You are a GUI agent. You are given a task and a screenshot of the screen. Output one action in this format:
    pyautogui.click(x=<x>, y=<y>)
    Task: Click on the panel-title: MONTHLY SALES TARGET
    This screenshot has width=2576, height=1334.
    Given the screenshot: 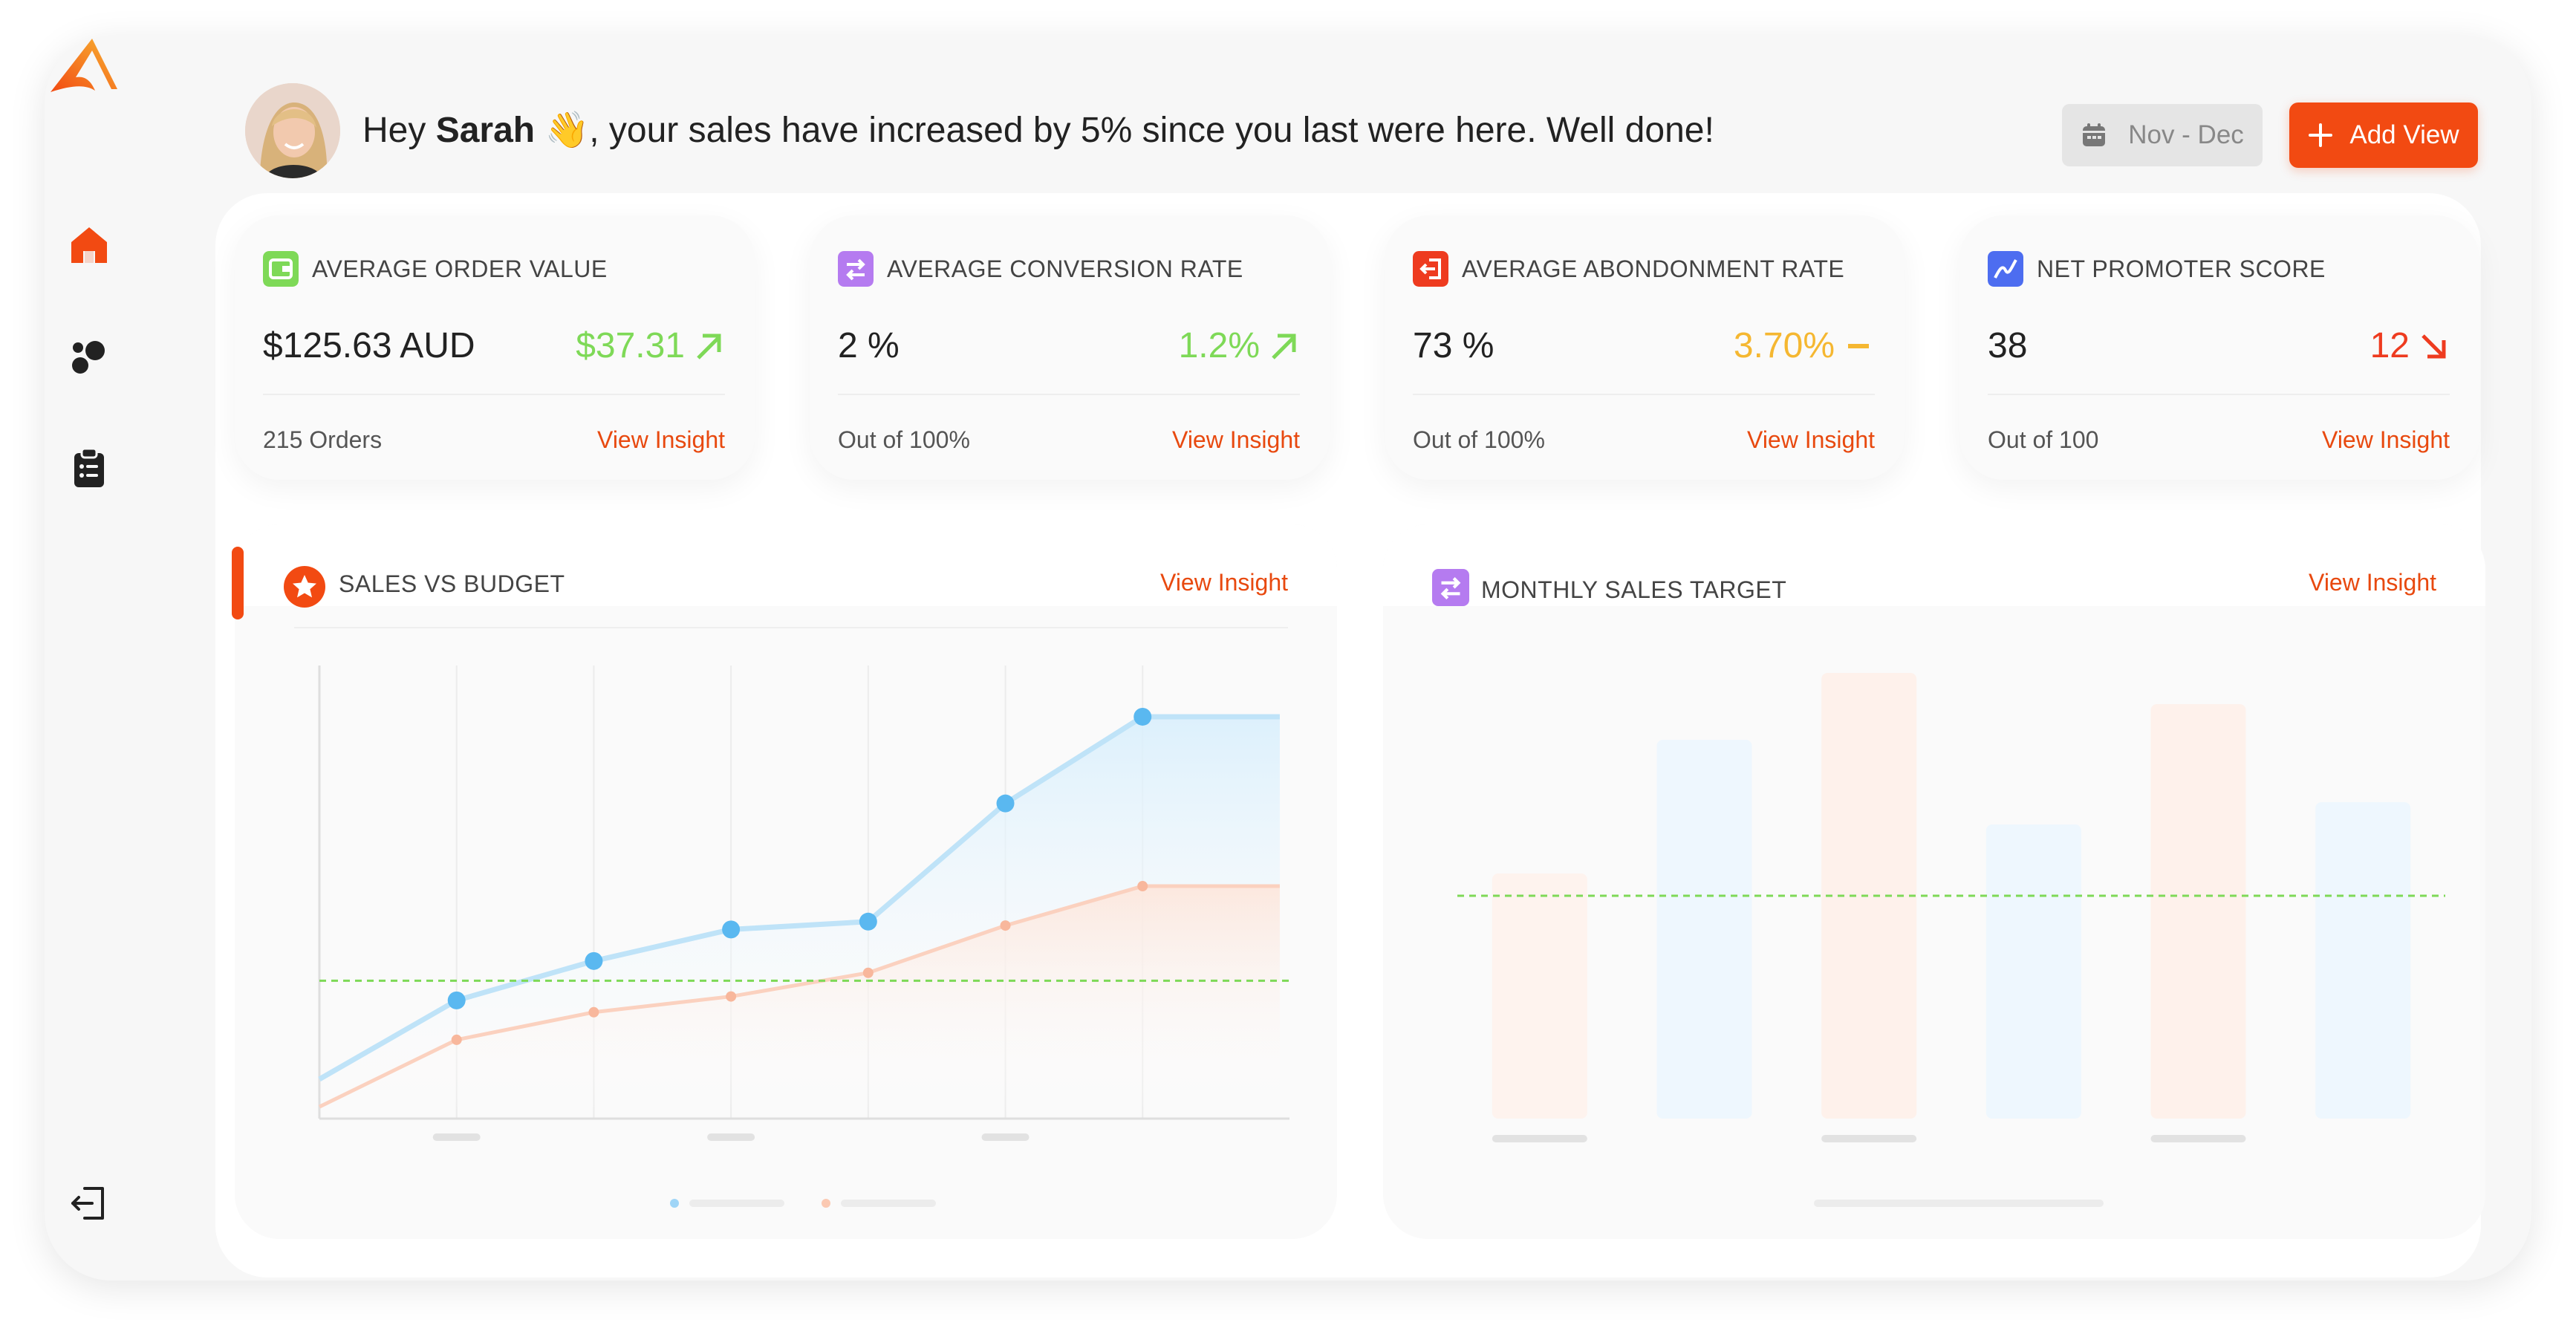 What is the action you would take?
    pyautogui.click(x=1634, y=589)
    